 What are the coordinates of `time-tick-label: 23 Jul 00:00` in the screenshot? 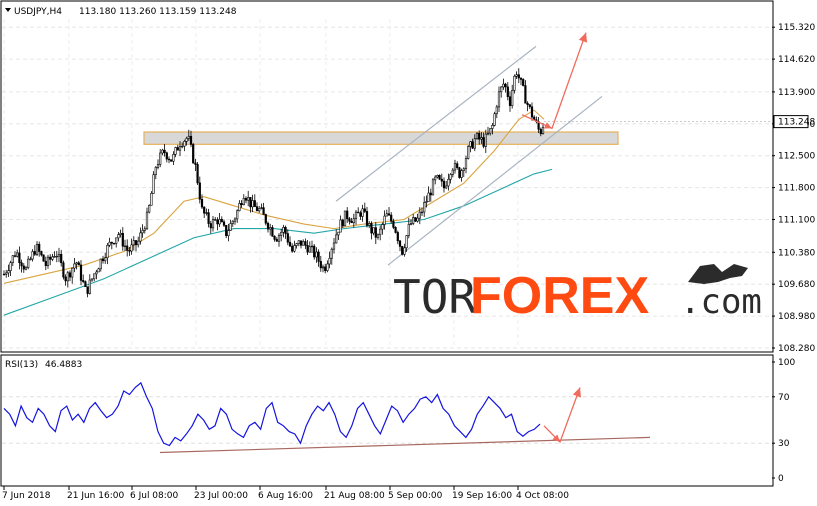 It's located at (221, 496).